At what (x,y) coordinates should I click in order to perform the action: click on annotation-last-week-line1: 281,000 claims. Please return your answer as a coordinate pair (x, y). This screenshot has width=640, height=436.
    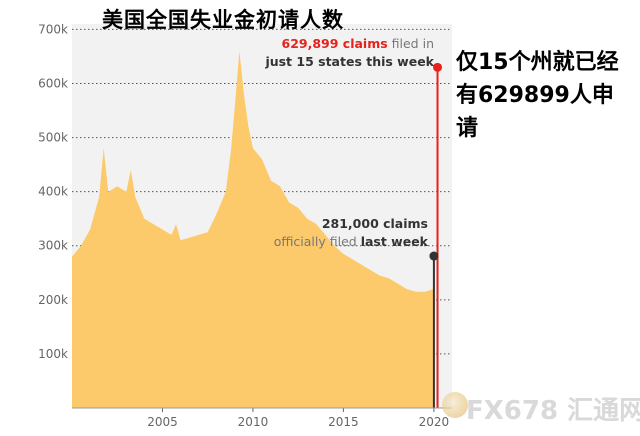
    Looking at the image, I should click on (375, 223).